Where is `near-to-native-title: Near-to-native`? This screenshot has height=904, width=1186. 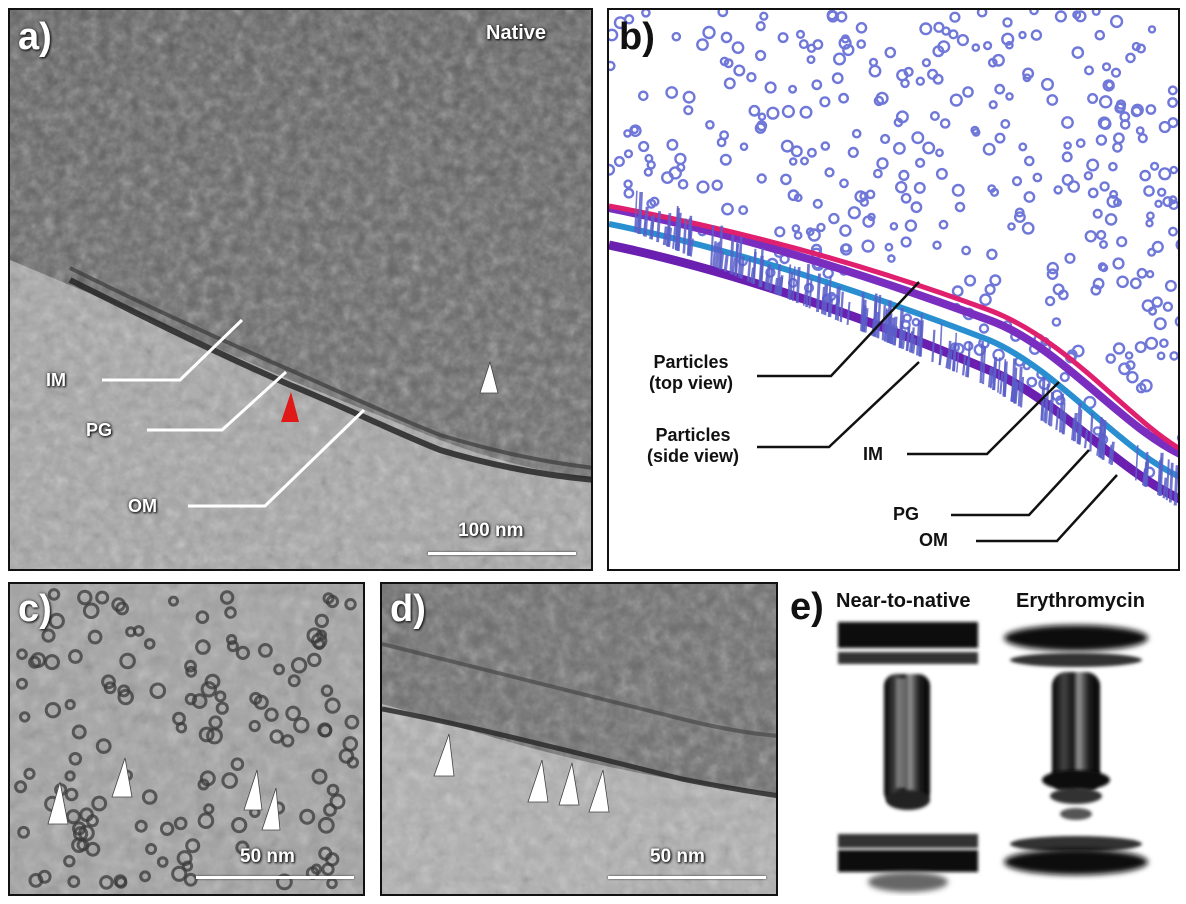
near-to-native-title: Near-to-native is located at coordinates (903, 601).